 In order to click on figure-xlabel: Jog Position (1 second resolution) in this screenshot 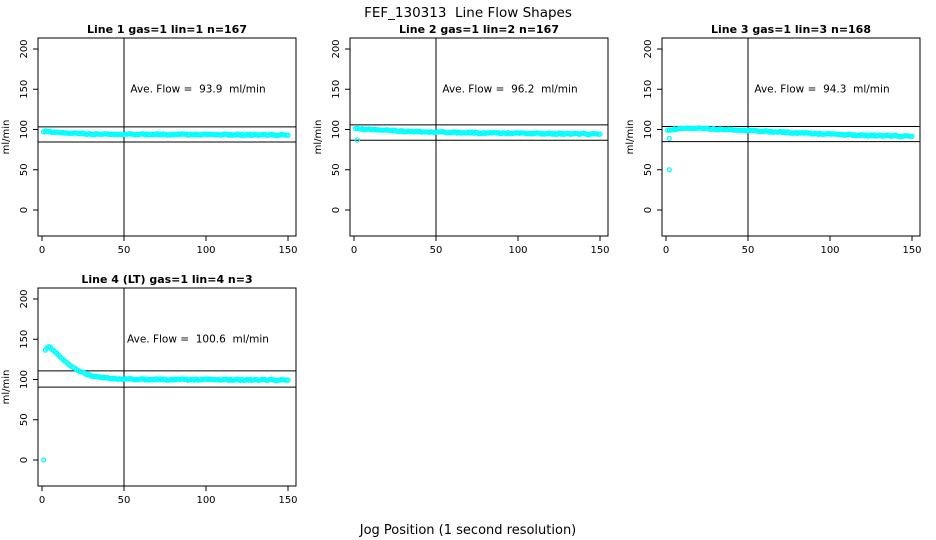, I will do `click(468, 530)`.